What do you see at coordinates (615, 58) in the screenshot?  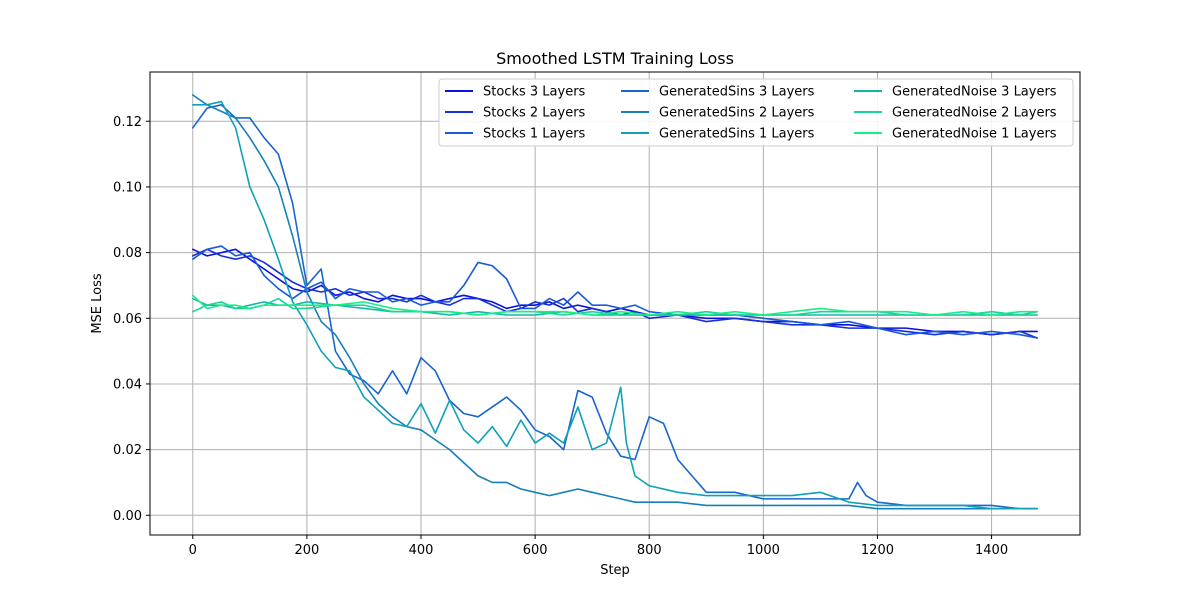 I see `chart-title: Smoothed LSTM Training Loss` at bounding box center [615, 58].